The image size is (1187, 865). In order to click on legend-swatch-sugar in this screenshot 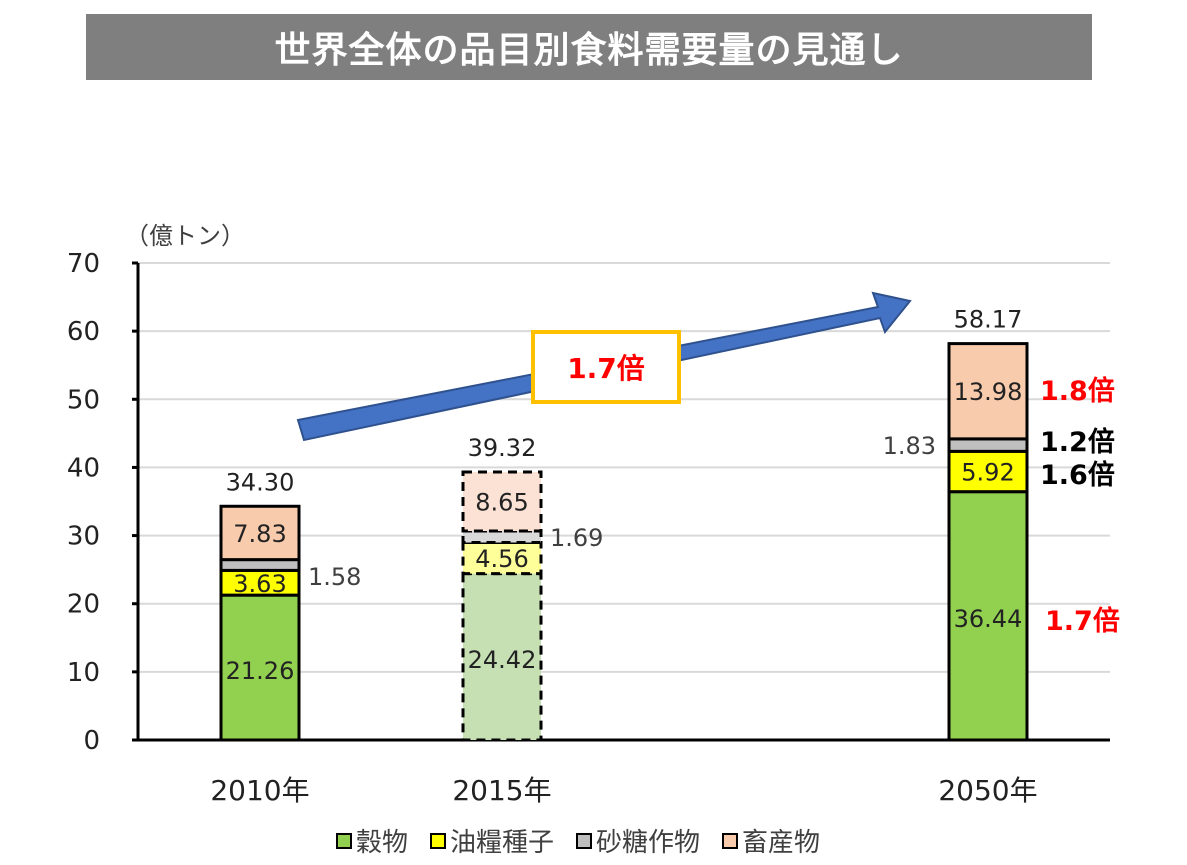, I will do `click(584, 840)`.